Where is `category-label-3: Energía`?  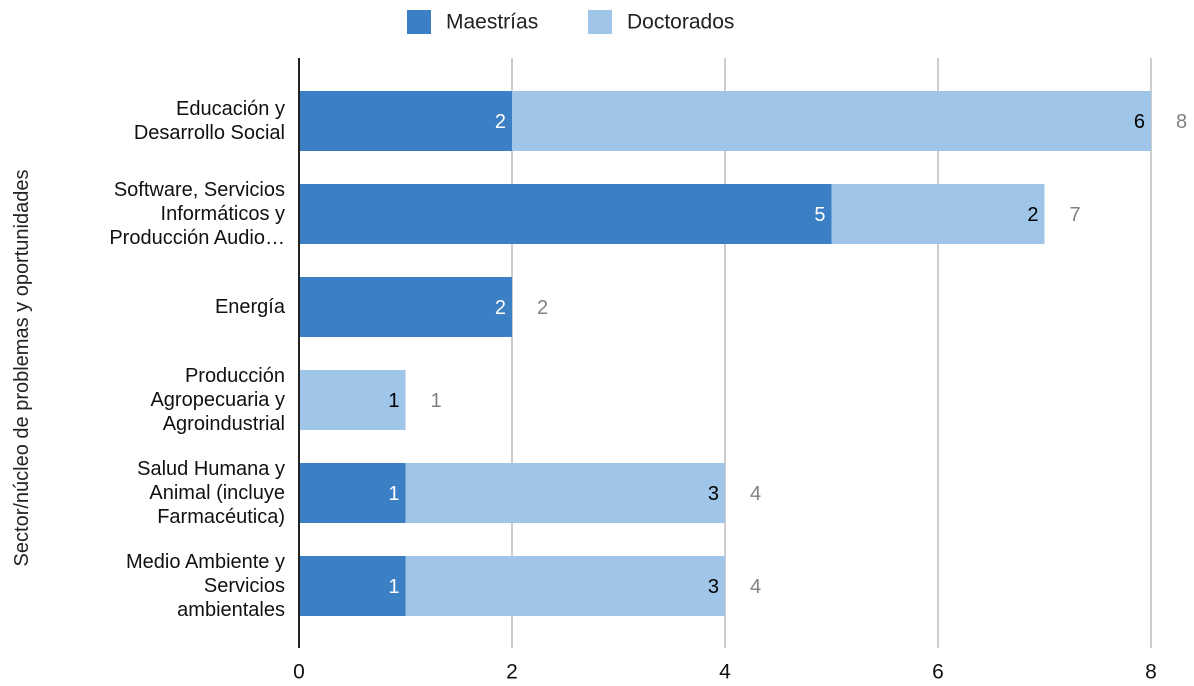 category-label-3: Energía is located at coordinates (250, 307).